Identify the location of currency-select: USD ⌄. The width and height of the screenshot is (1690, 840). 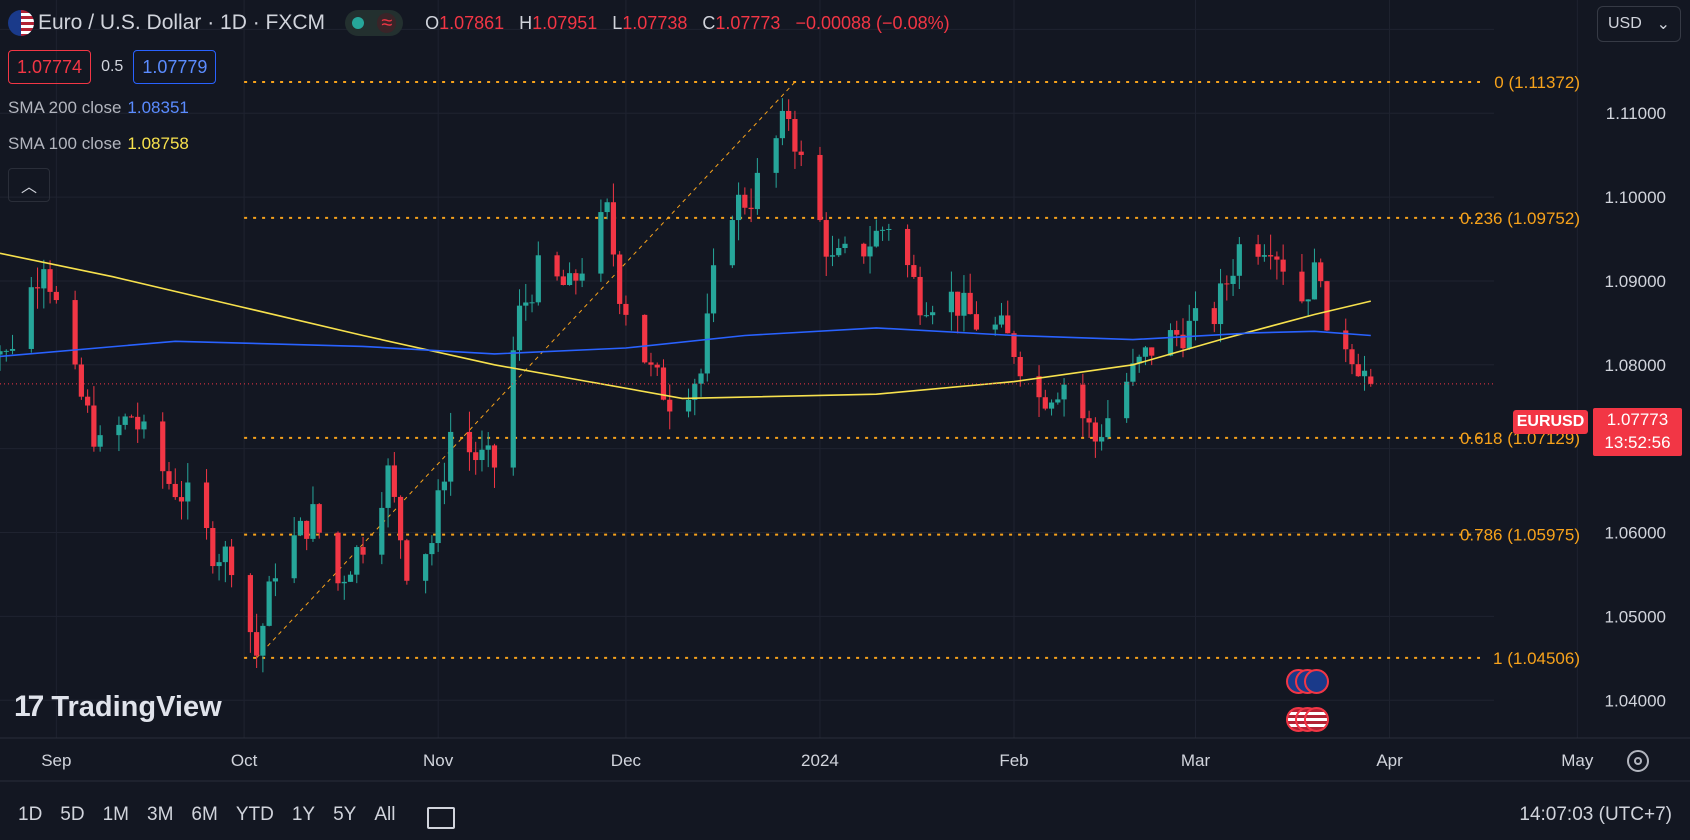
(1639, 24).